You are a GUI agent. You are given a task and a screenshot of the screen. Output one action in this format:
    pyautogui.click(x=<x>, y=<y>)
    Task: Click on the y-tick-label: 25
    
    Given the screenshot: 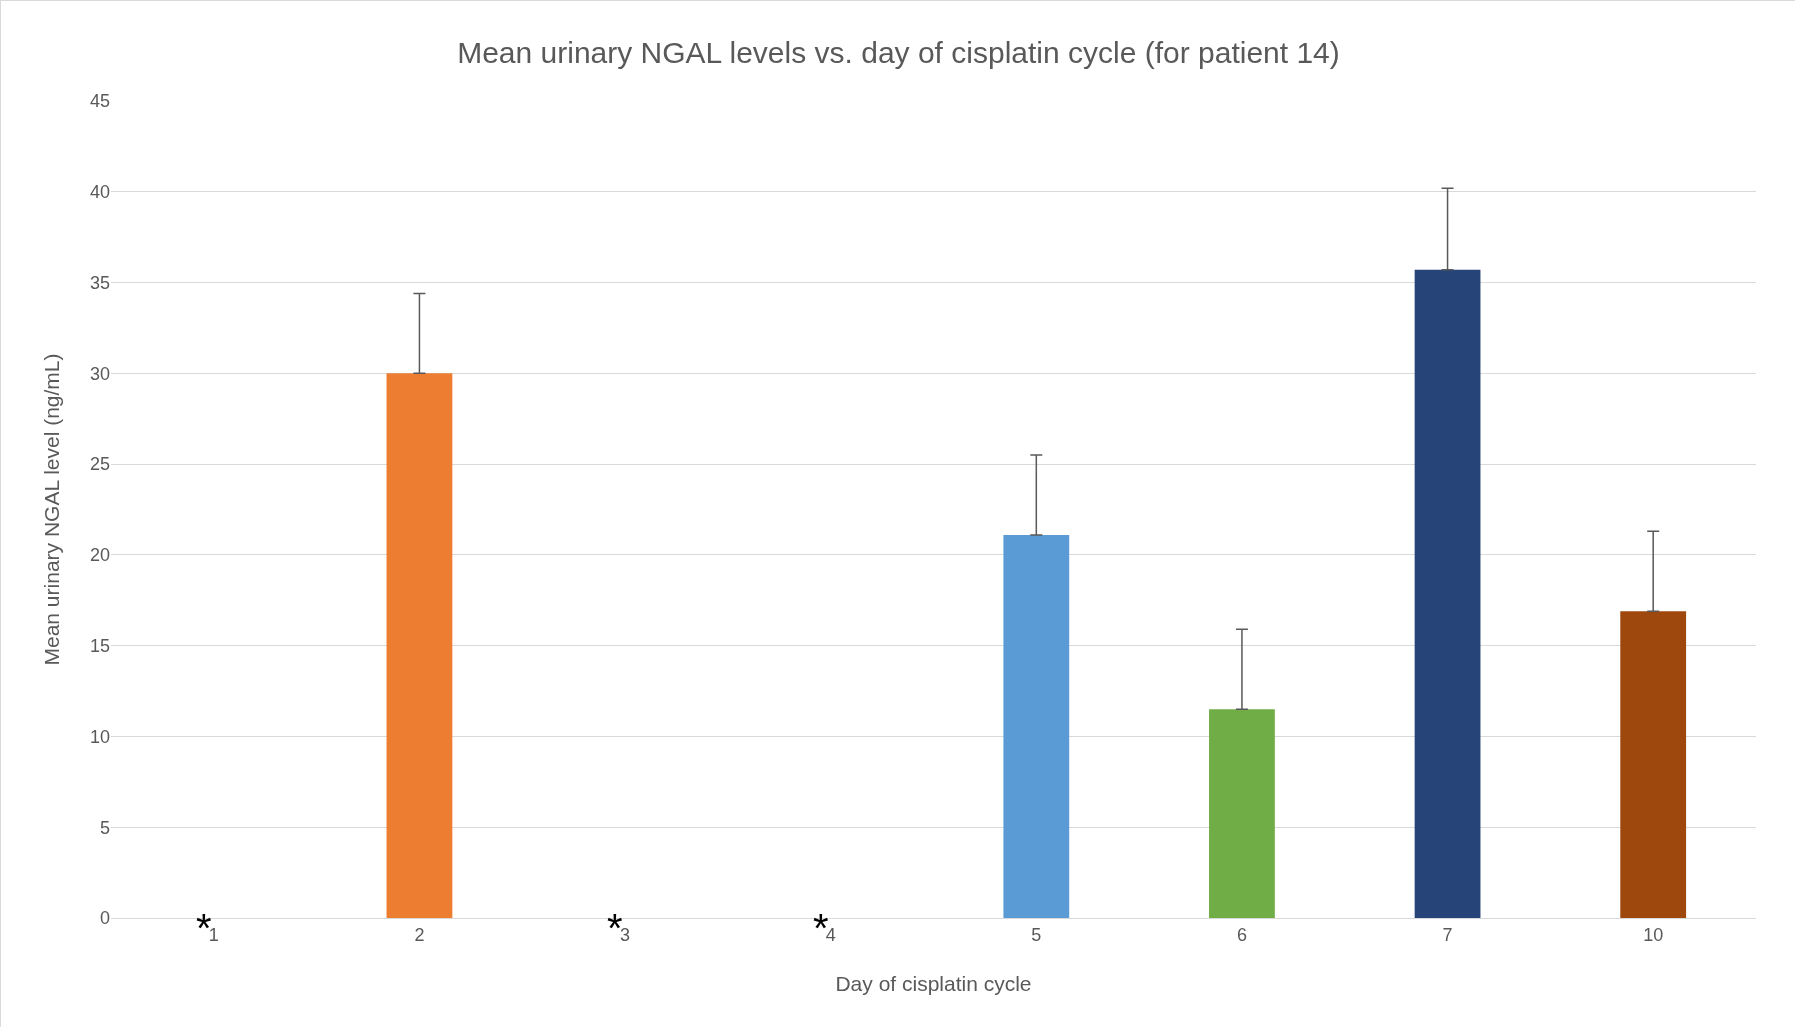 What is the action you would take?
    pyautogui.click(x=99, y=464)
    